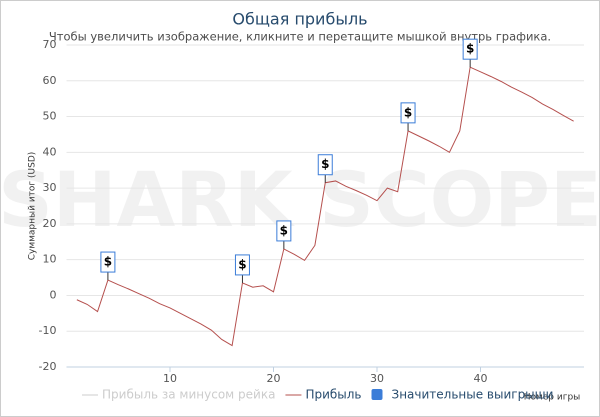  What do you see at coordinates (299, 19) in the screenshot?
I see `chart-title: Общая прибыль` at bounding box center [299, 19].